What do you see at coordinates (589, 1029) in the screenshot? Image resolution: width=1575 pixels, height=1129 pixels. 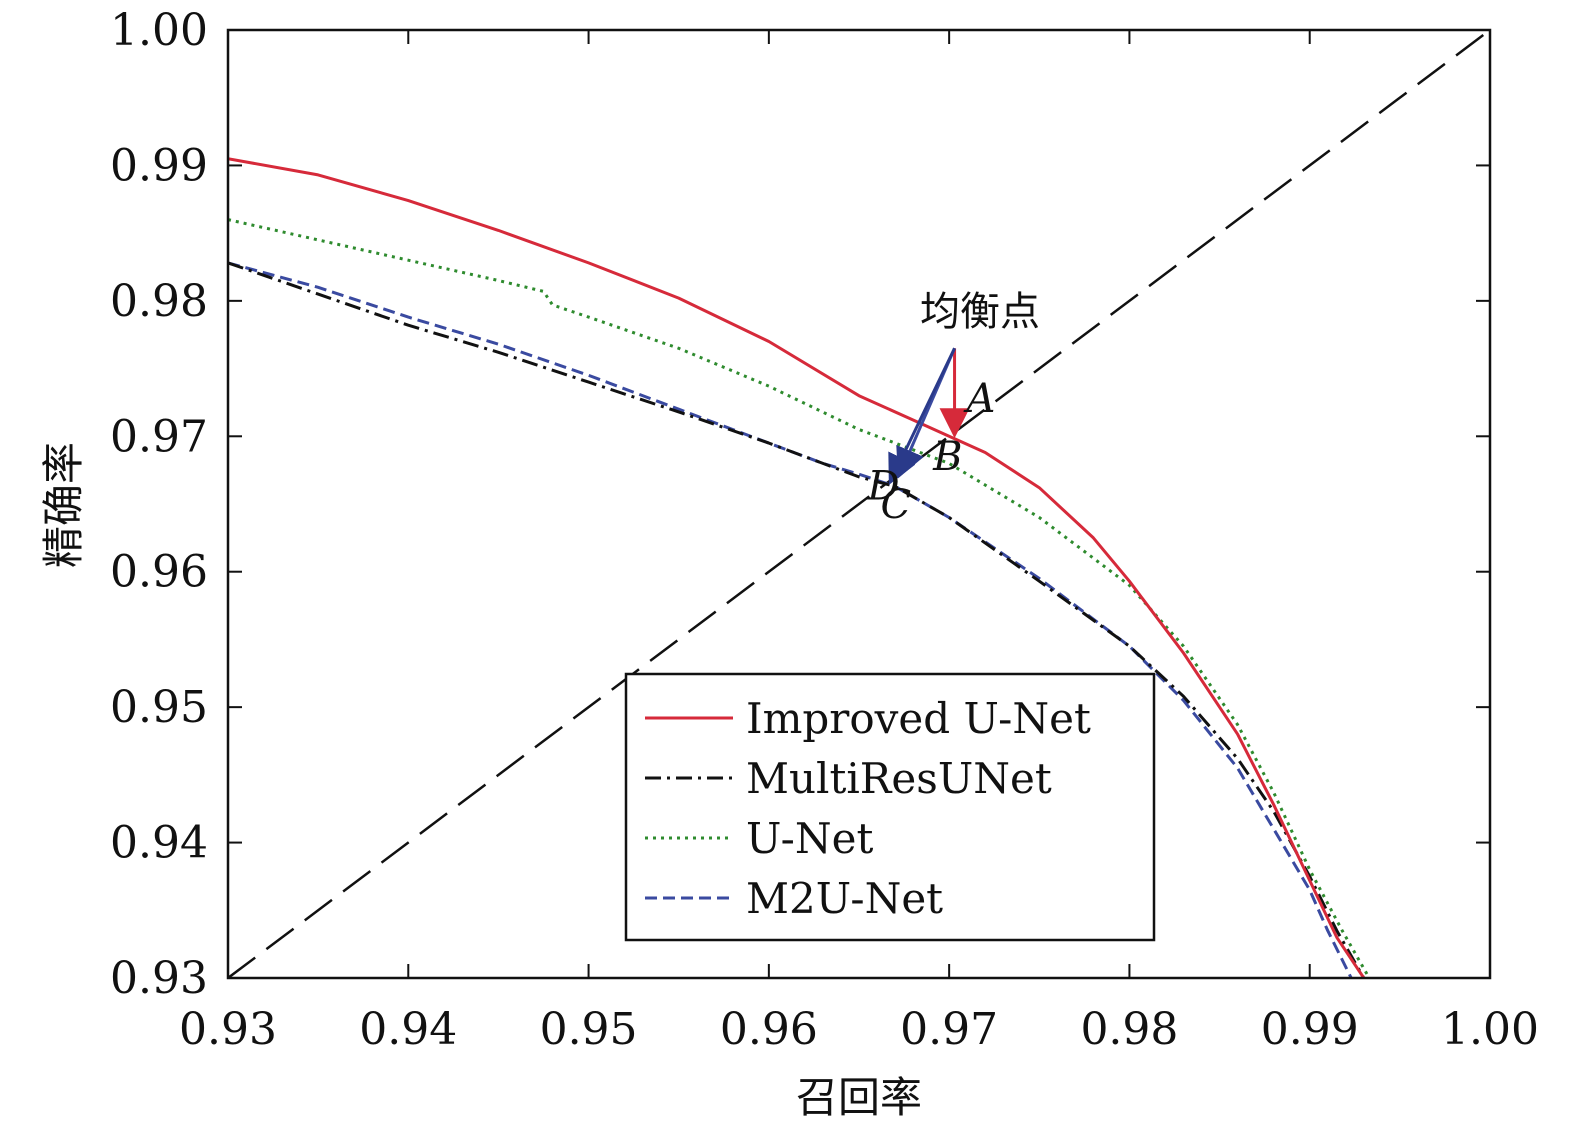 I see `x-tick-label: 0.95` at bounding box center [589, 1029].